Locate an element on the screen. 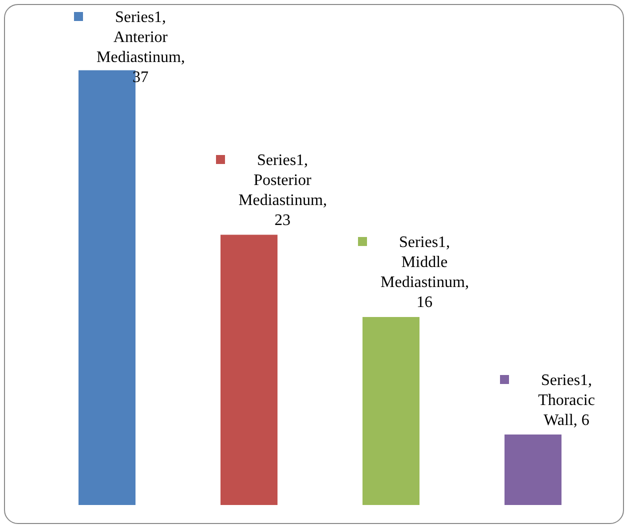 This screenshot has width=630, height=530. data-label: Series1, Middle Mediastinum, 16 is located at coordinates (424, 273).